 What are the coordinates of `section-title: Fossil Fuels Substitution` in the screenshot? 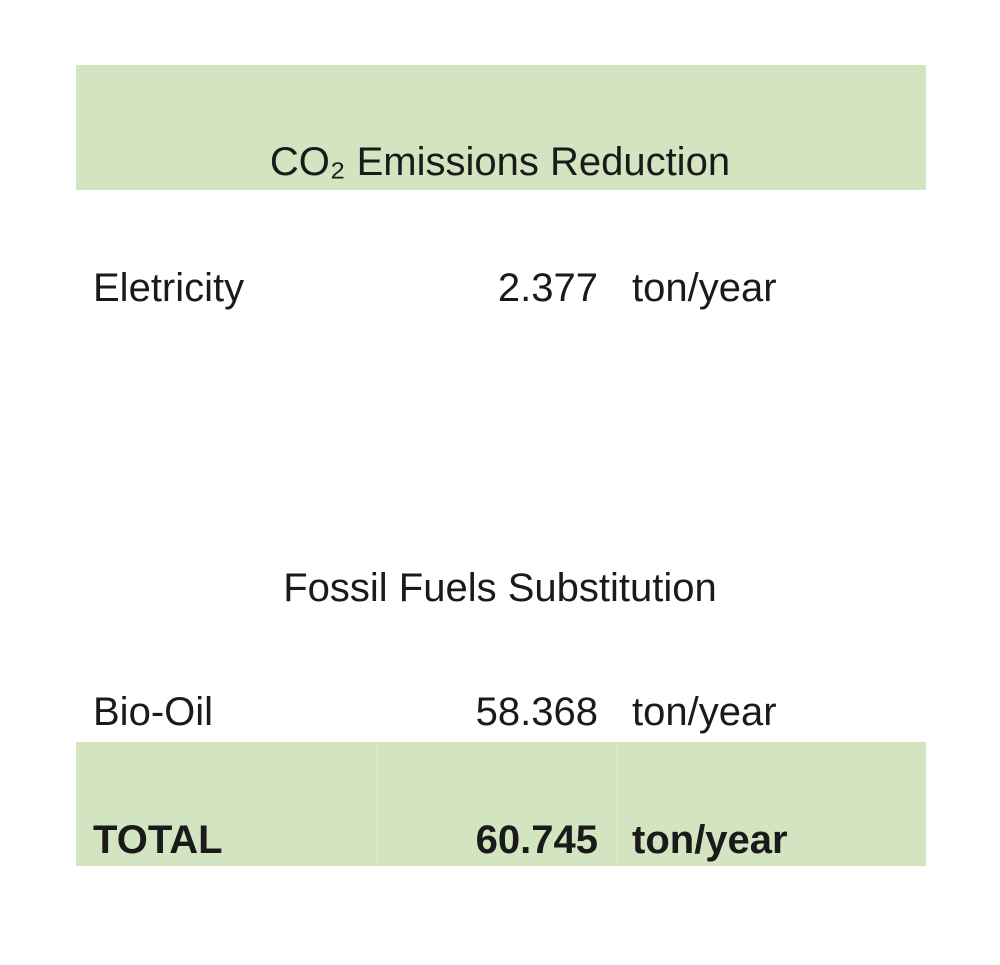 It's located at (500, 588).